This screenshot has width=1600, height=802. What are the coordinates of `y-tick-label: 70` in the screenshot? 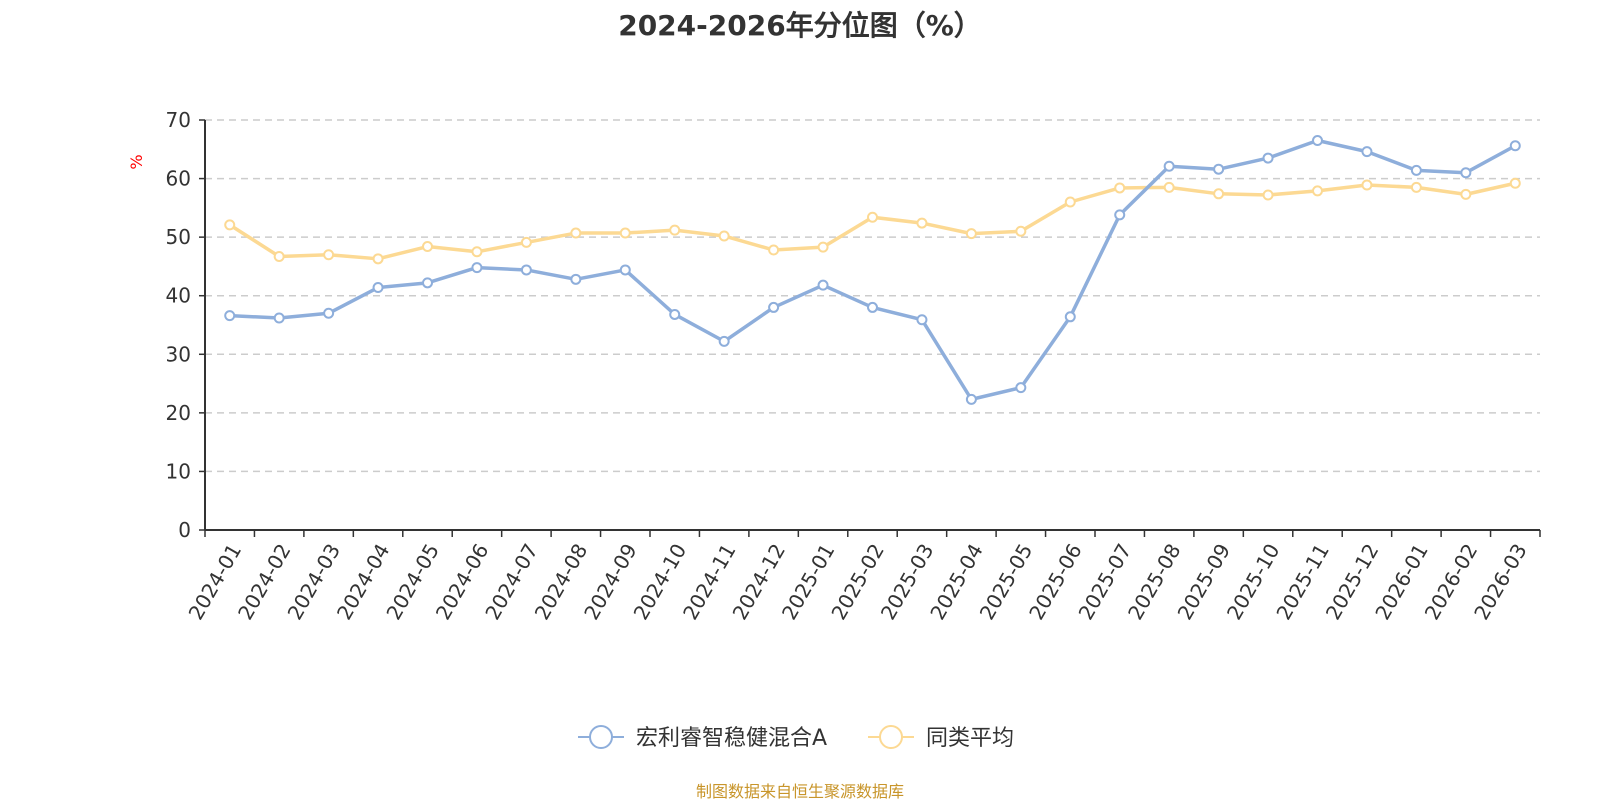 It's located at (178, 120).